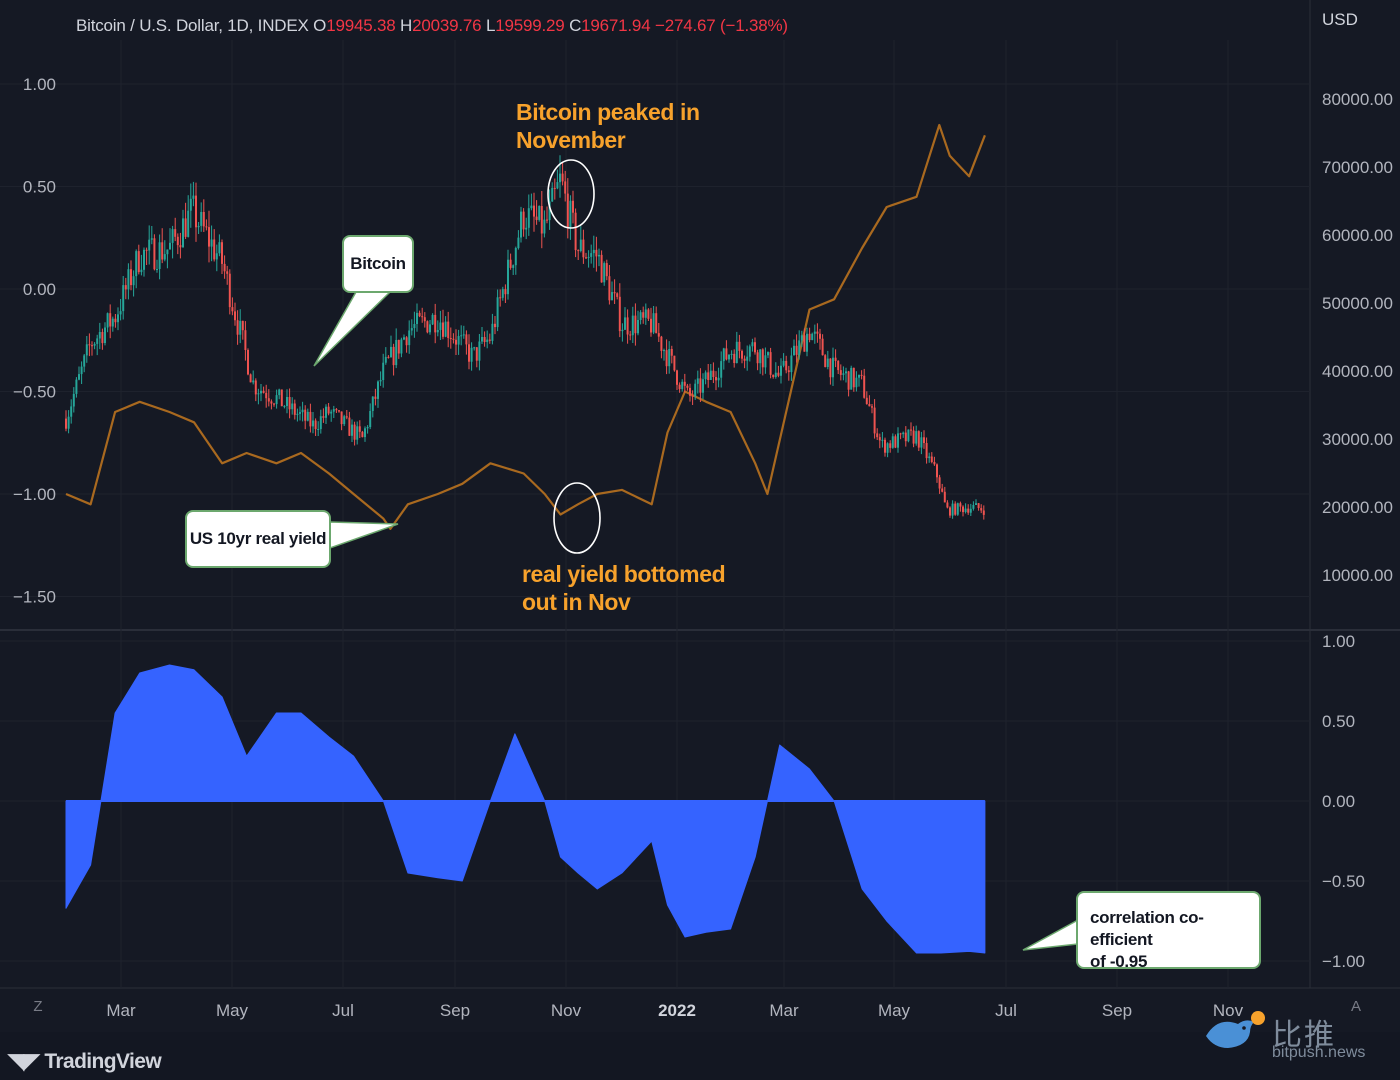 This screenshot has width=1400, height=1080. Describe the element at coordinates (39, 289) in the screenshot. I see `left-tick-label: 0.00` at that location.